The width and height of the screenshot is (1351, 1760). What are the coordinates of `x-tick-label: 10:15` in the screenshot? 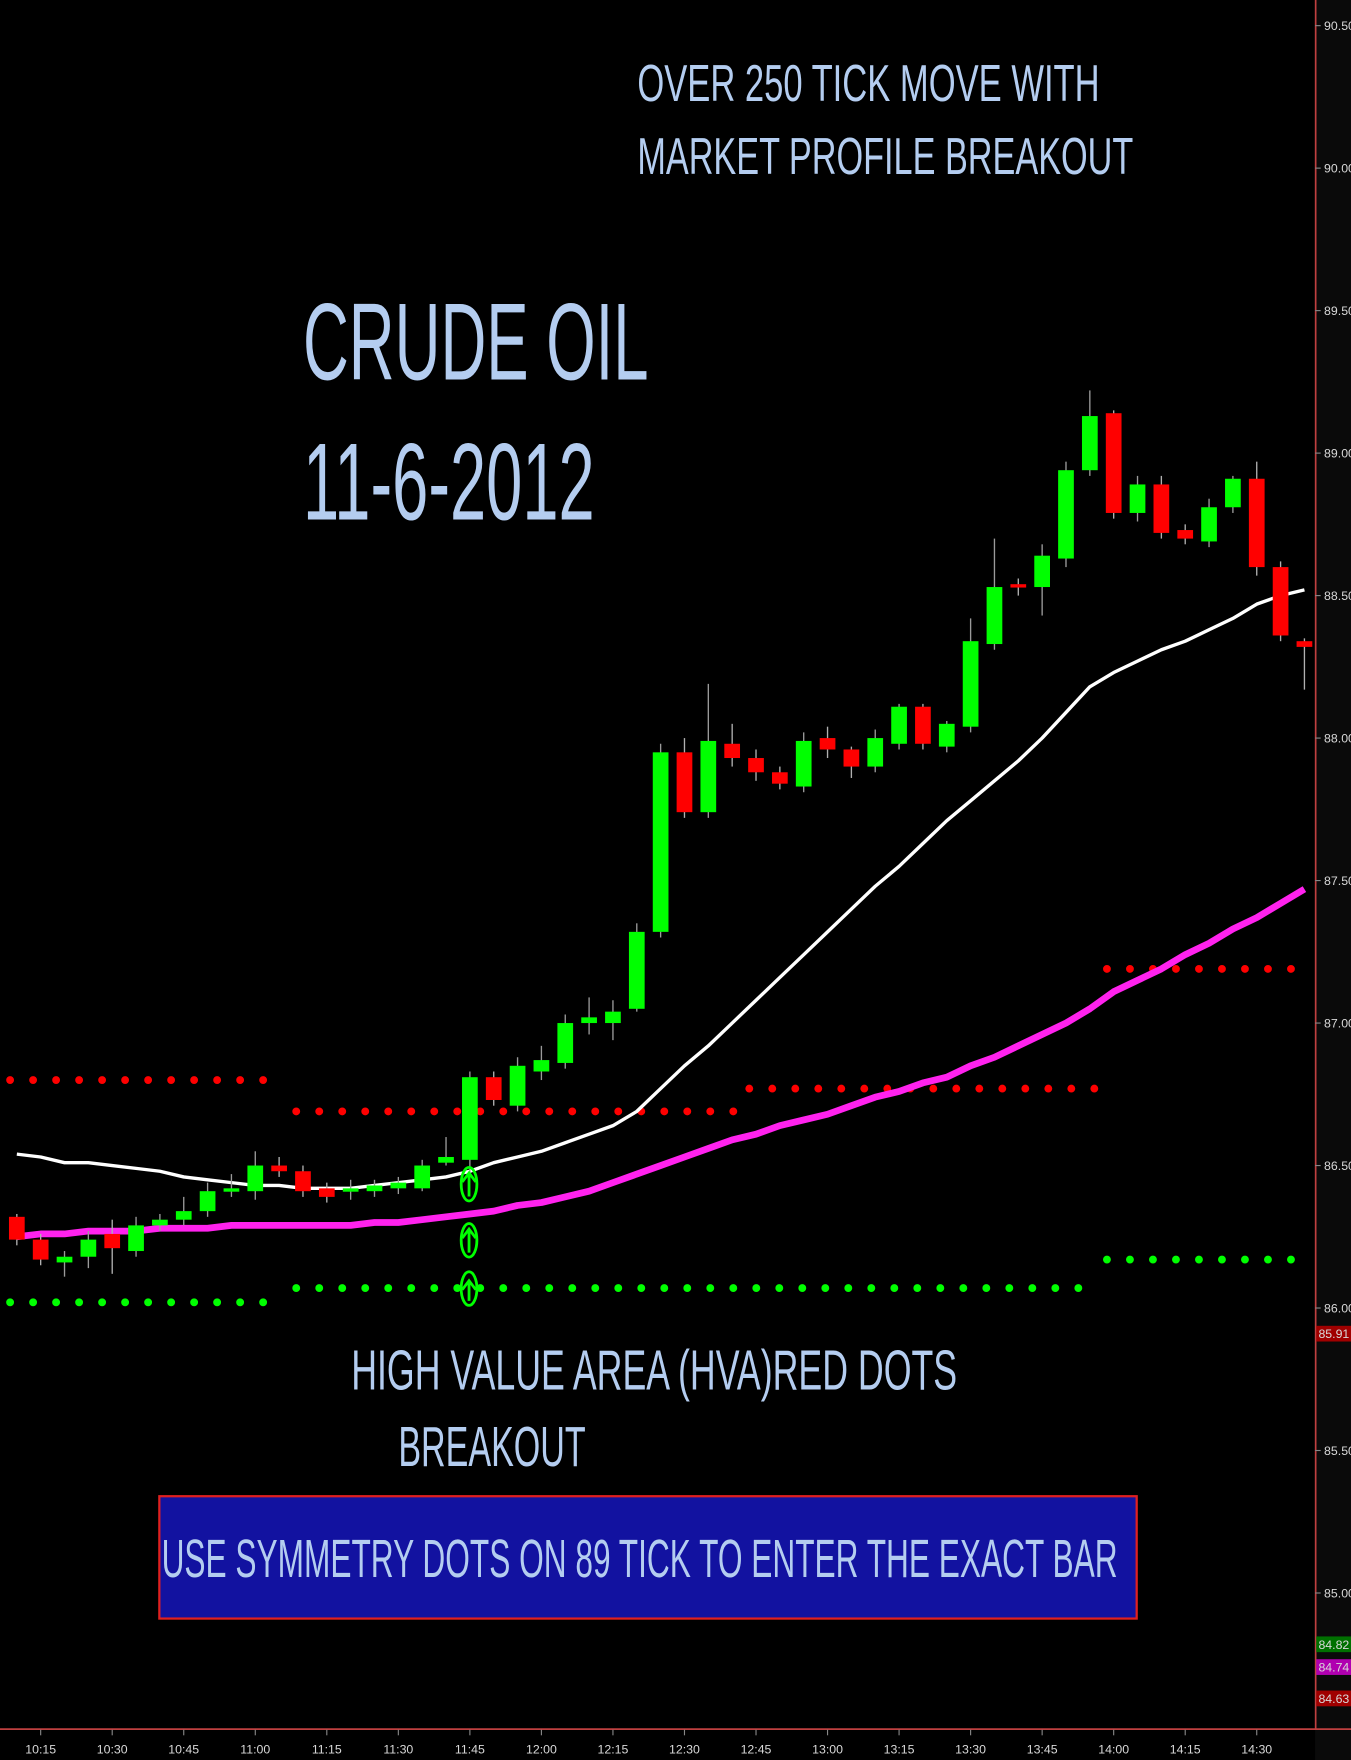 It's located at (40, 1749).